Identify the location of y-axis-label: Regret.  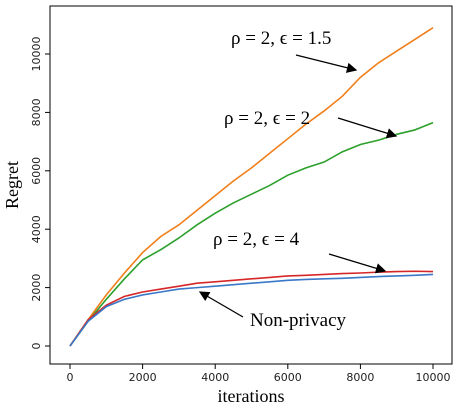
(12, 185).